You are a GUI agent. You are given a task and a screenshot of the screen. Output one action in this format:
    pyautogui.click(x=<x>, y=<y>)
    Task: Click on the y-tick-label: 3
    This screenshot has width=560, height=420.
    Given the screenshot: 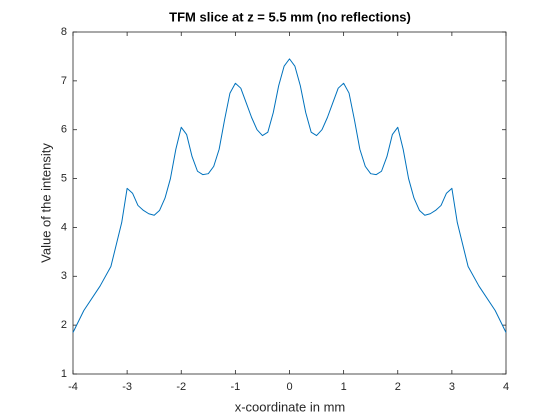 What is the action you would take?
    pyautogui.click(x=64, y=276)
    